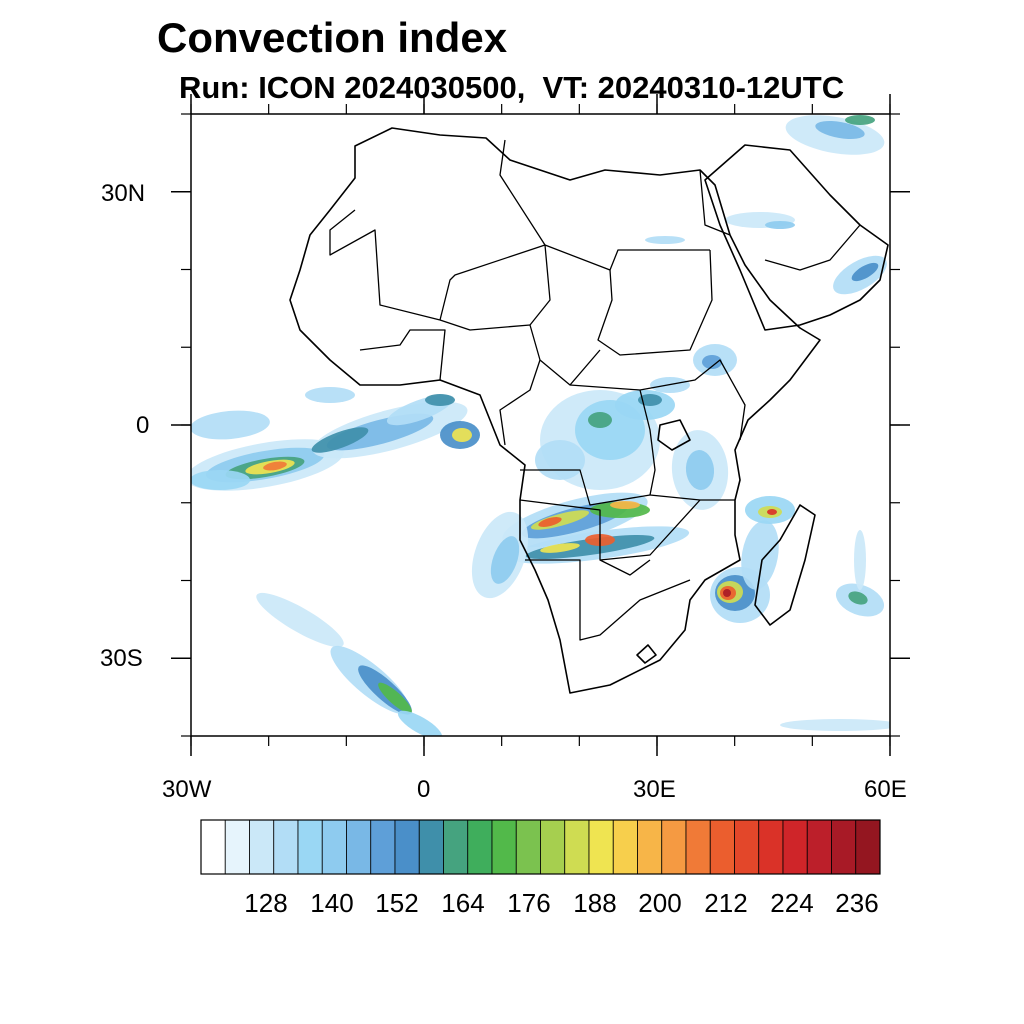  What do you see at coordinates (885, 789) in the screenshot?
I see `x-tick-label-60e: 60E` at bounding box center [885, 789].